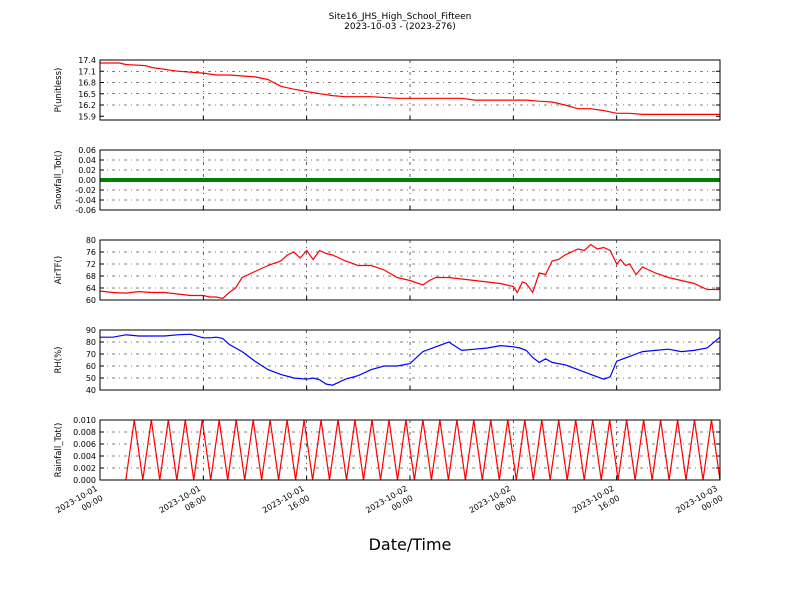 This screenshot has height=600, width=800. I want to click on y-tick-label: -0.06, so click(85, 210).